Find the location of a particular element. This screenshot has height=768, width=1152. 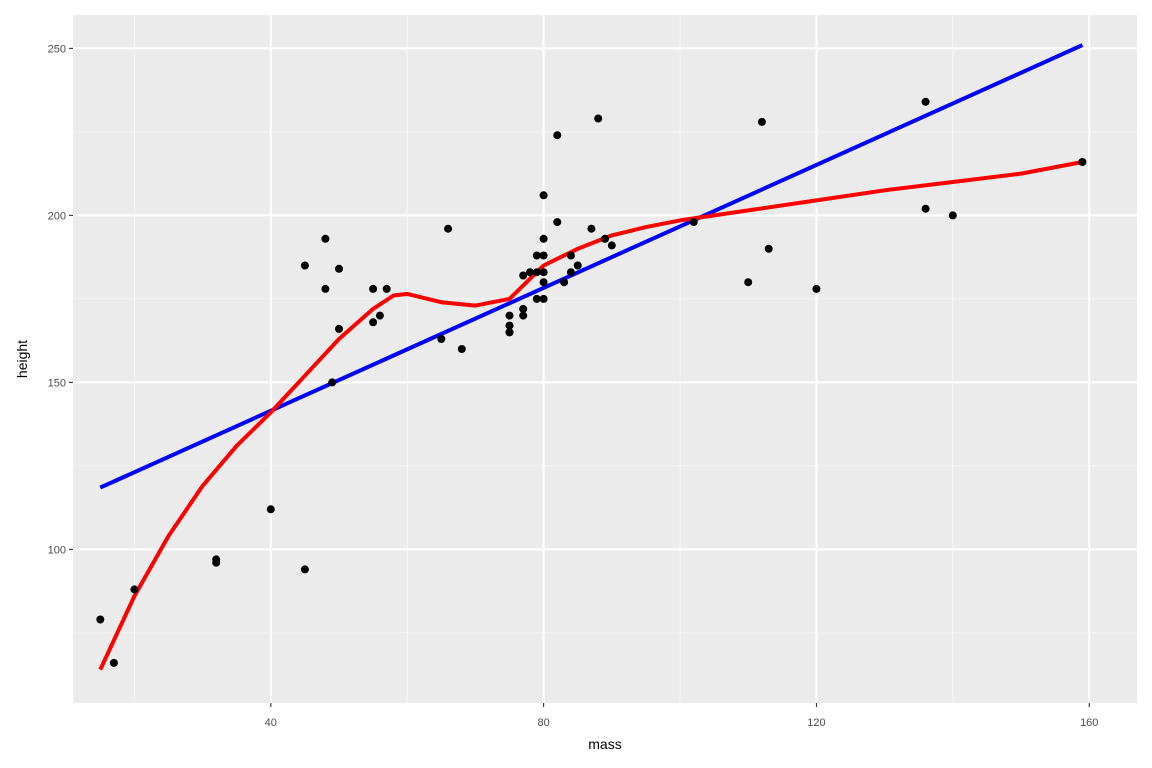

y-tick-label: 100 is located at coordinates (57, 550).